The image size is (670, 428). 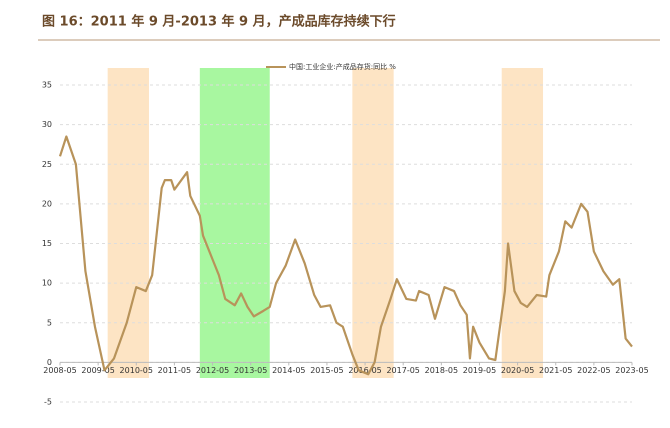 What do you see at coordinates (555, 370) in the screenshot?
I see `x-tick-label: 2021-05` at bounding box center [555, 370].